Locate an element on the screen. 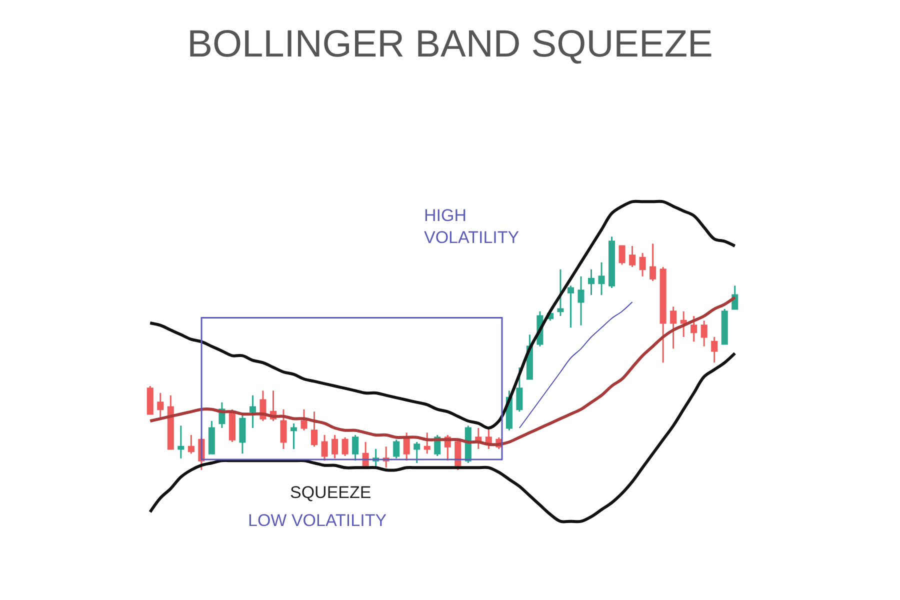 This screenshot has width=900, height=600. text: SQUEEZE is located at coordinates (331, 492).